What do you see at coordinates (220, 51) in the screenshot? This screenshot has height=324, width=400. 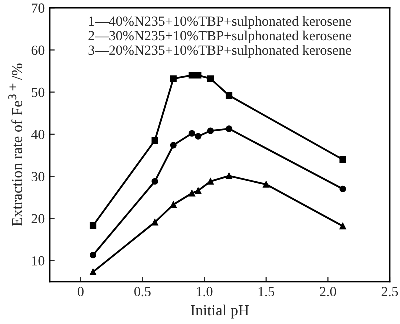 I see `annotation: 3—20%N235+10%TBP+sulphonated kerosene` at bounding box center [220, 51].